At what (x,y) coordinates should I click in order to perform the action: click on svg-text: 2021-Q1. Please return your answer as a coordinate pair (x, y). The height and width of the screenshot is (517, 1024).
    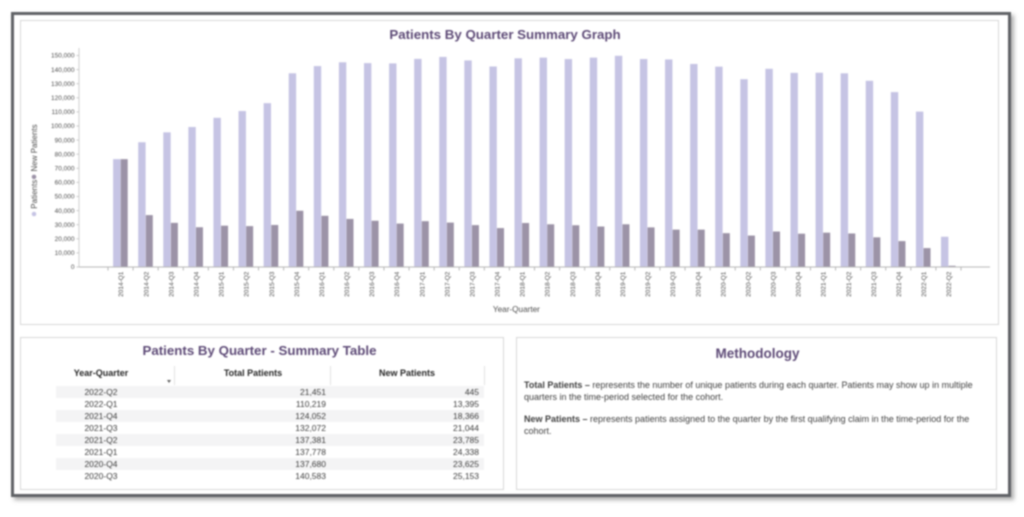
    Looking at the image, I should click on (824, 284).